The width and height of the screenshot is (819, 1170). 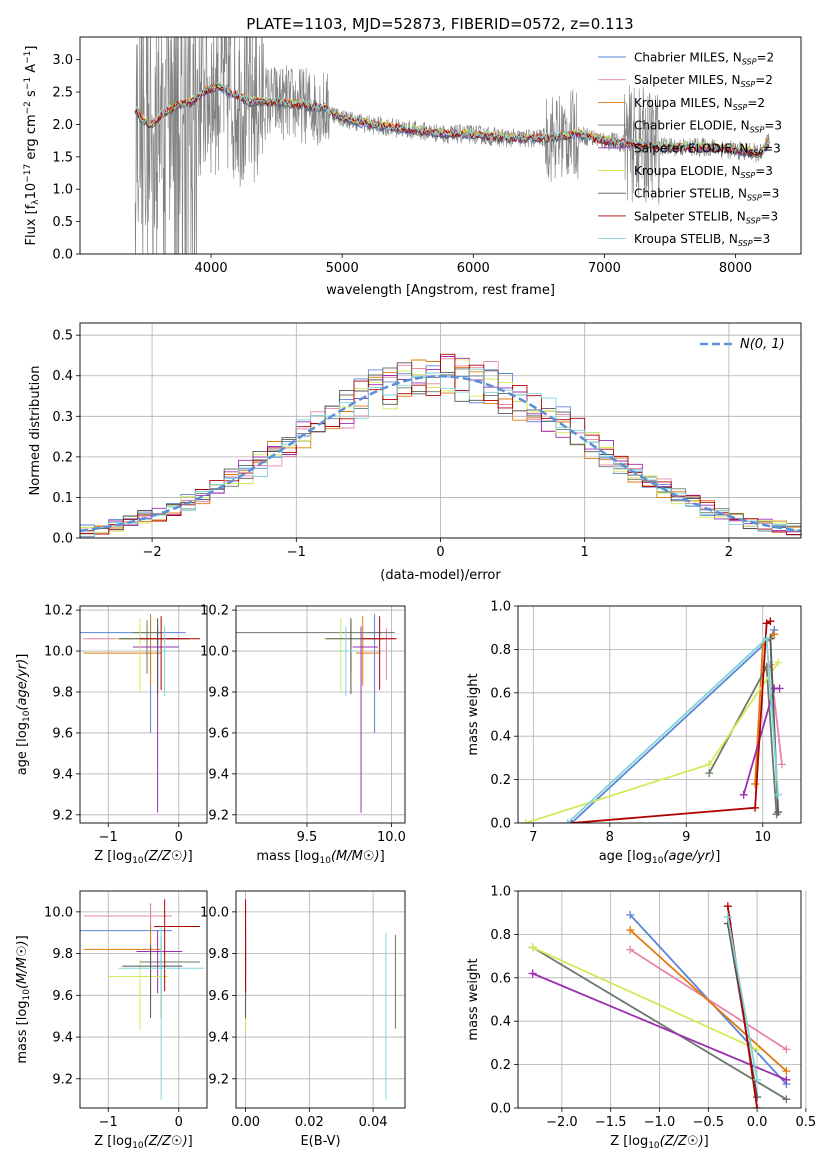 What do you see at coordinates (611, 1122) in the screenshot?
I see `x-tick-label: −1.5` at bounding box center [611, 1122].